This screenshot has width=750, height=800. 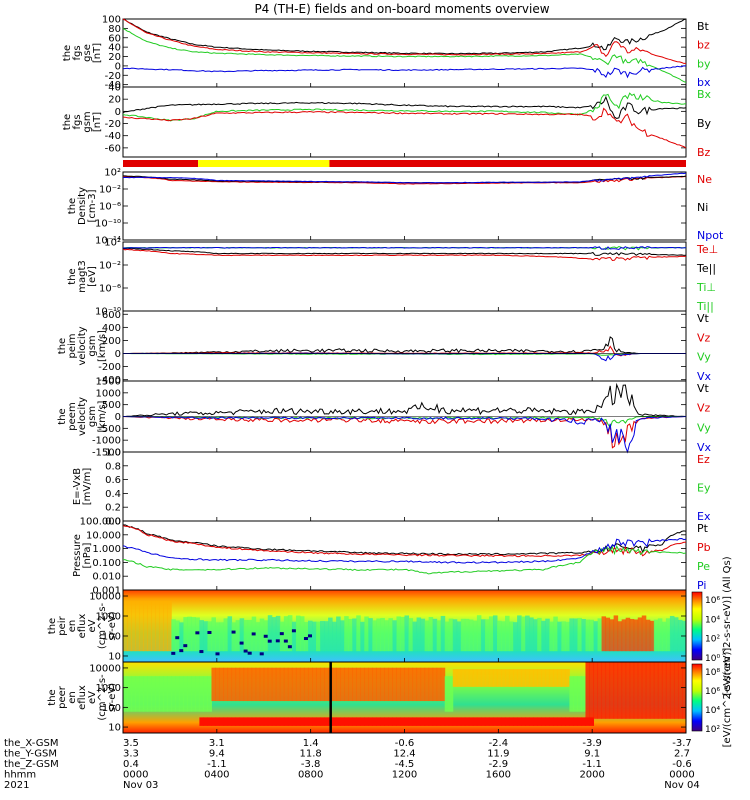 I want to click on x-axis-value: -2.4, so click(x=499, y=743).